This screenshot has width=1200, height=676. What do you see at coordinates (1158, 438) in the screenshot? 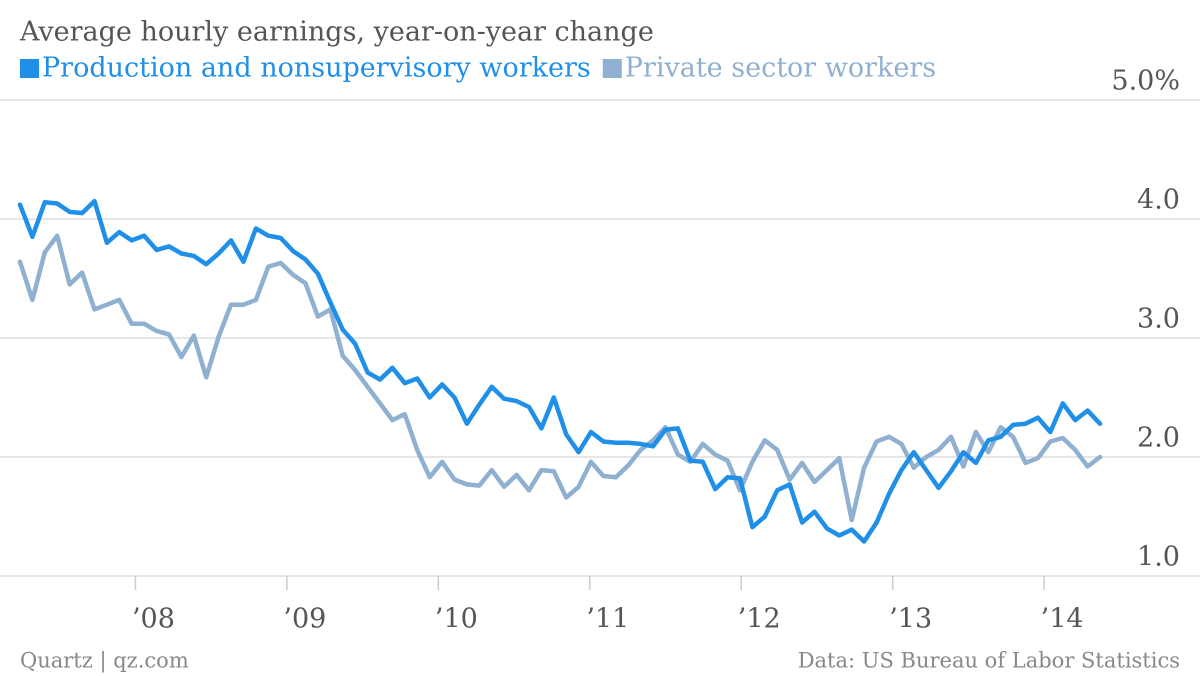
I see `y-tick-label: 2.0` at bounding box center [1158, 438].